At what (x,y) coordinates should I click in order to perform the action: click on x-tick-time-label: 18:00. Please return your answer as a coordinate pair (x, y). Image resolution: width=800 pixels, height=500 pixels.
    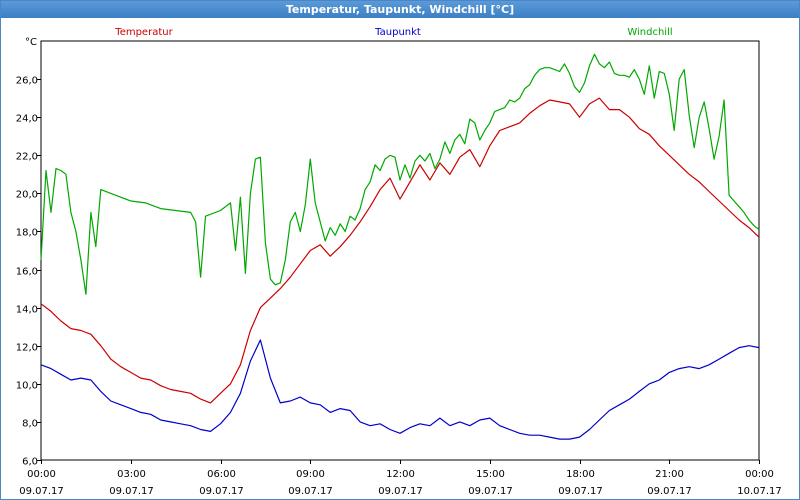
    Looking at the image, I should click on (580, 474).